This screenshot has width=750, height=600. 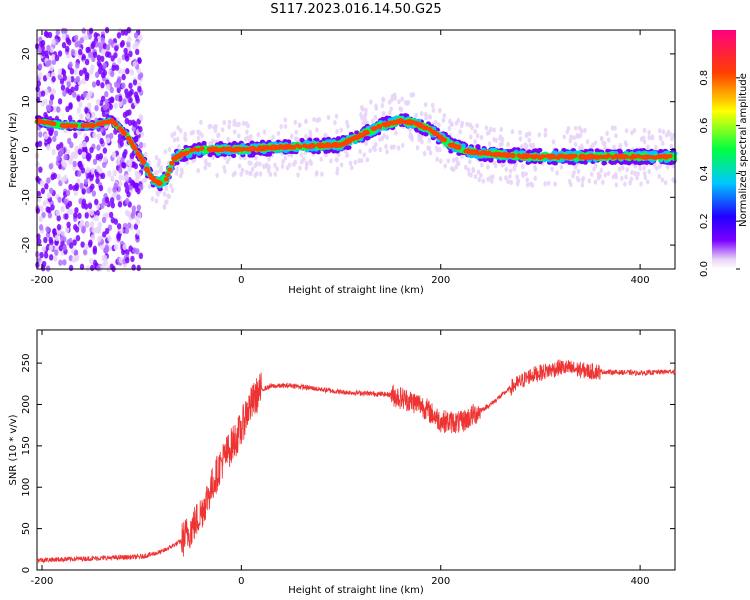 What do you see at coordinates (704, 126) in the screenshot?
I see `colorbar-tick-label: 0.6` at bounding box center [704, 126].